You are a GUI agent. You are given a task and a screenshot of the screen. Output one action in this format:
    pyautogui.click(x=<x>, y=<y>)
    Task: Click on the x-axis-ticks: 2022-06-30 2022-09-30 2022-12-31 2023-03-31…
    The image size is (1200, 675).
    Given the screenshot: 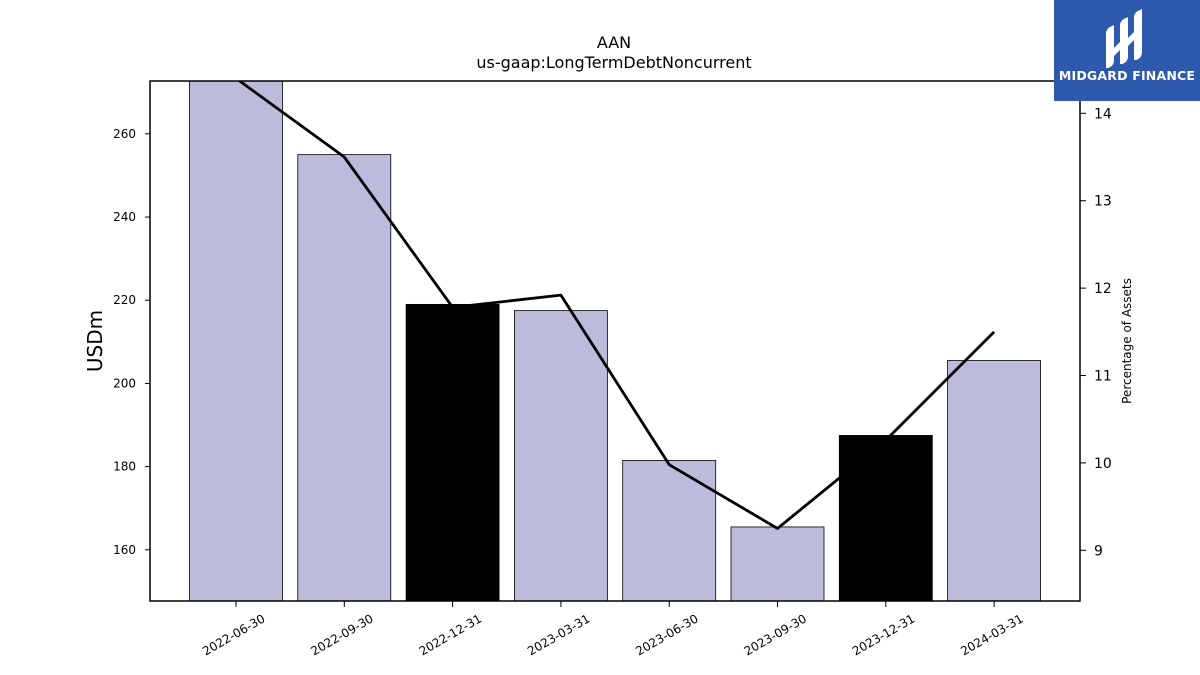 What is the action you would take?
    pyautogui.click(x=613, y=629)
    